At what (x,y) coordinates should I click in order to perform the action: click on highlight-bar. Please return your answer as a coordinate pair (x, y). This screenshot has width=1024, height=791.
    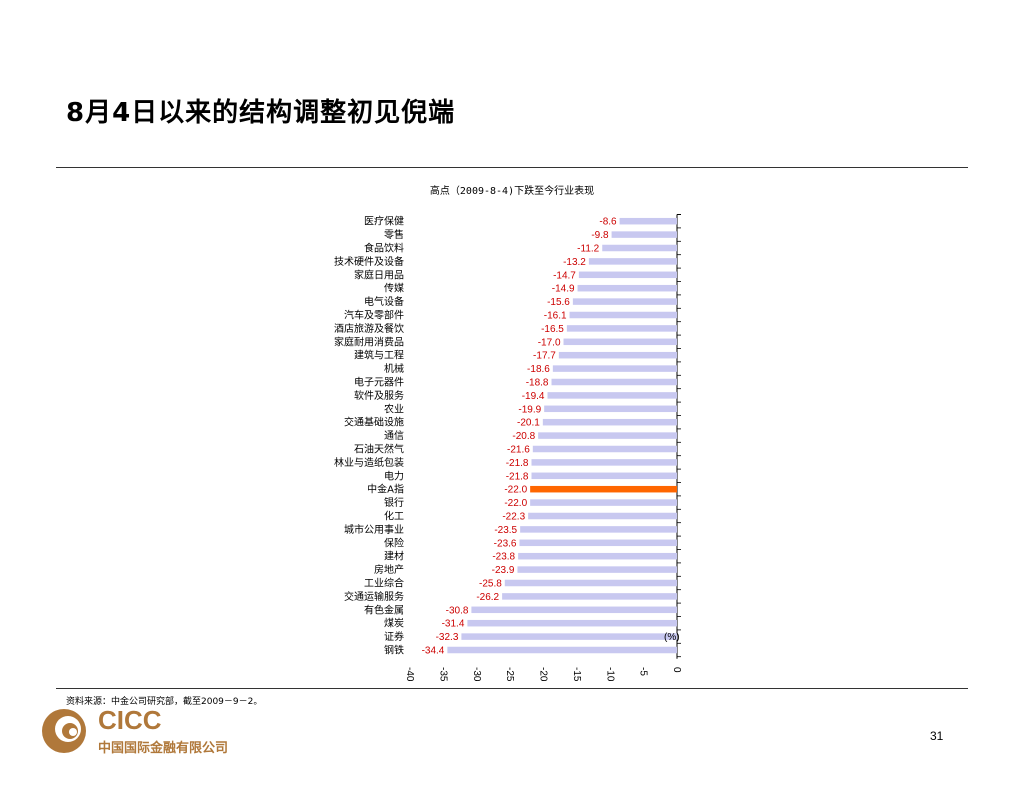
    Looking at the image, I should click on (603, 489).